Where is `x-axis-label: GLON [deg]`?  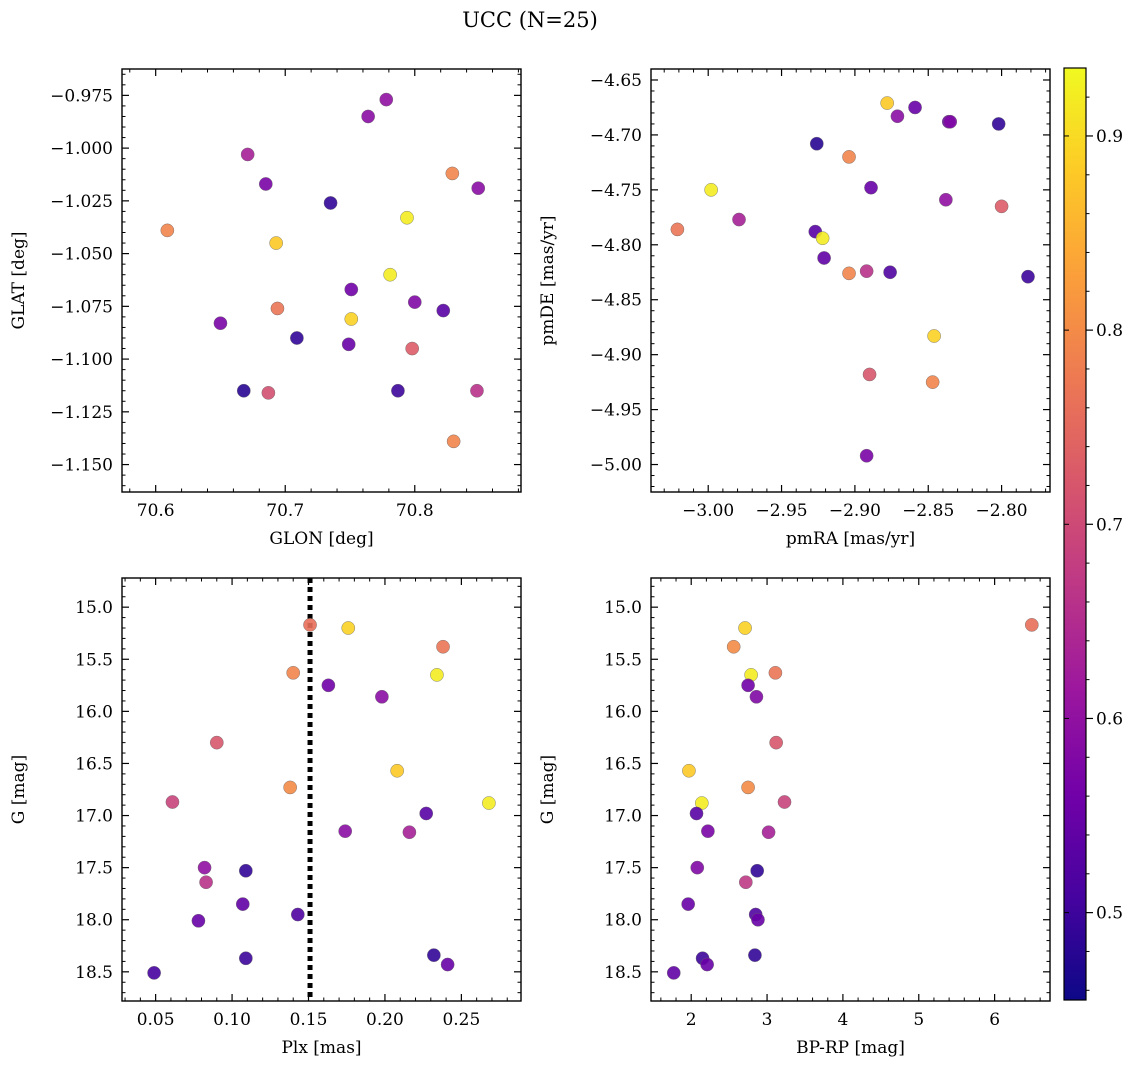 x-axis-label: GLON [deg] is located at coordinates (321, 539).